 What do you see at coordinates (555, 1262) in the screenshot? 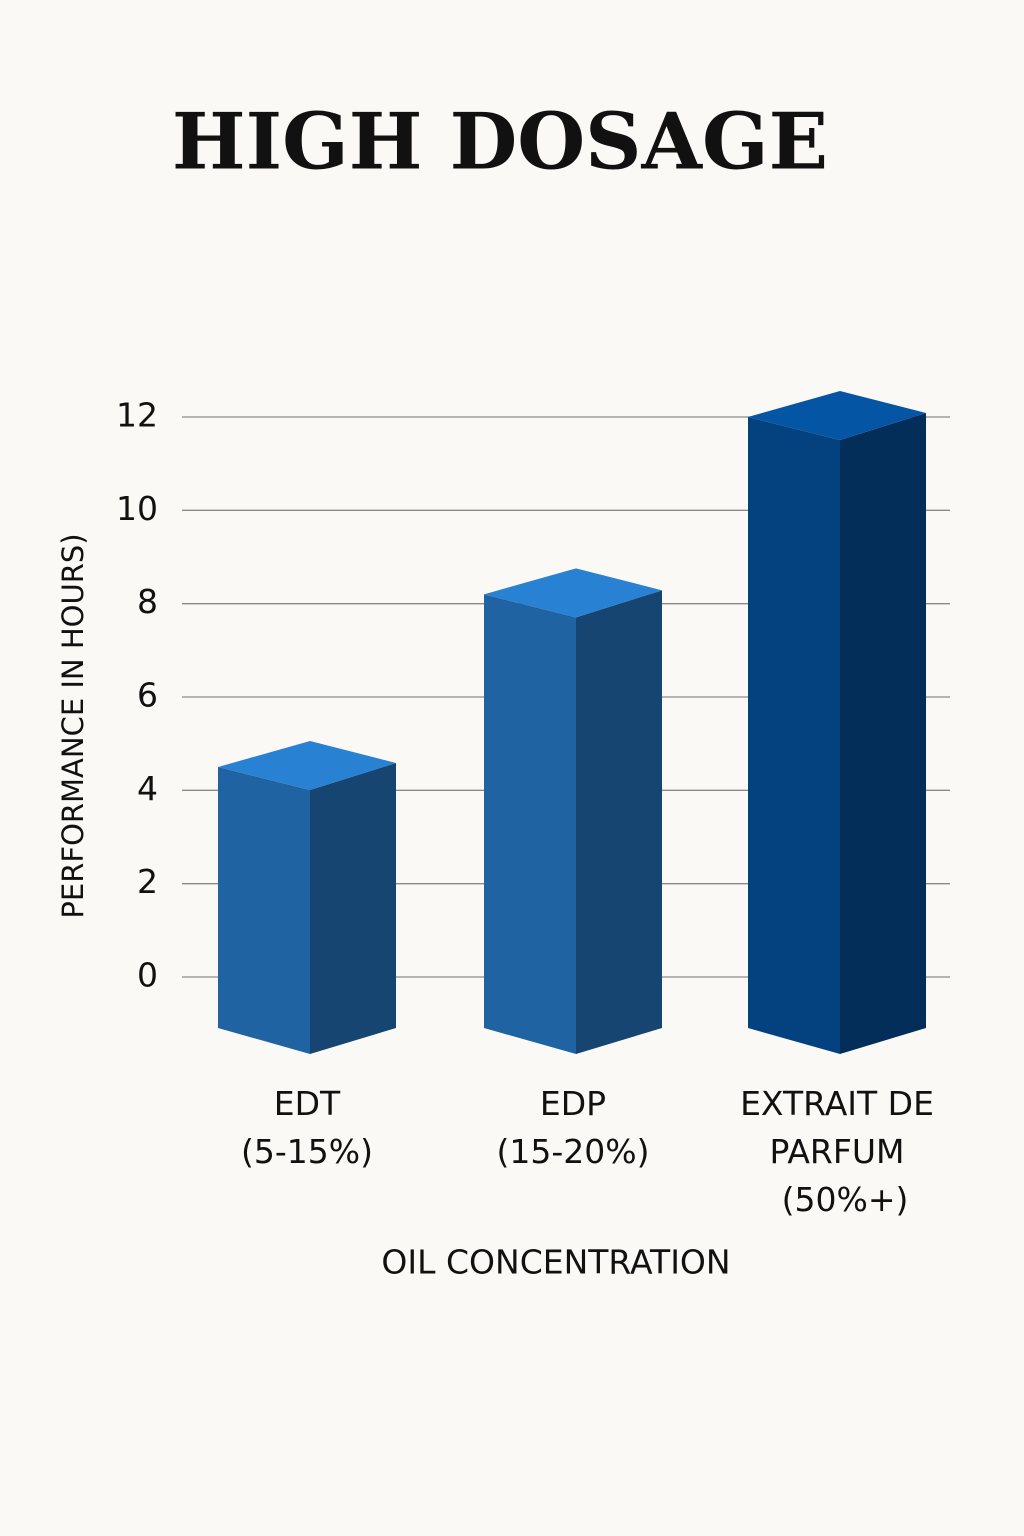
I see `x-axis-label: OIL CONCENTRATION` at bounding box center [555, 1262].